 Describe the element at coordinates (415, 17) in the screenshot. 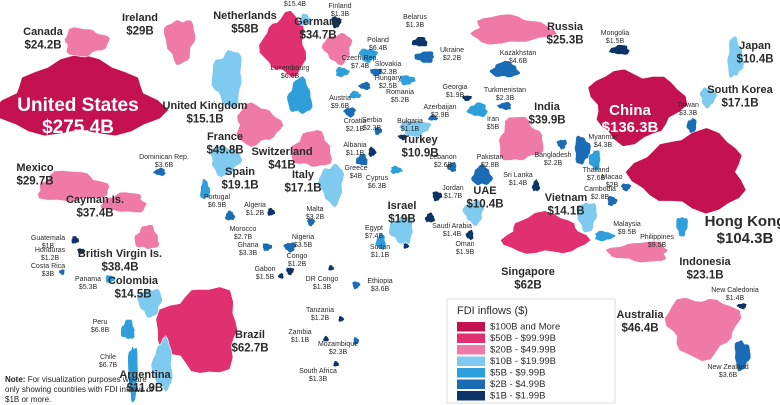

I see `country-name: Belarus` at that location.